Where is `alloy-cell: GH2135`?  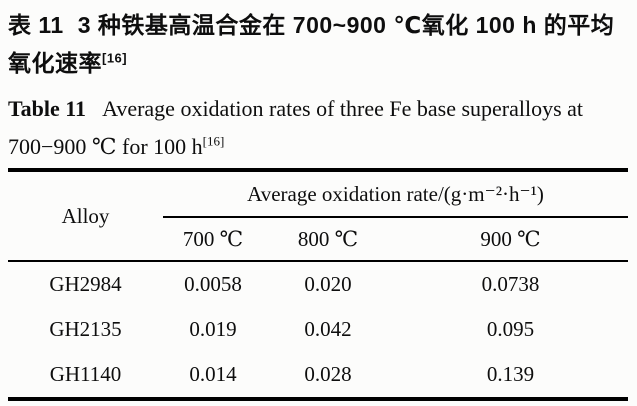
alloy-cell: GH2135 is located at coordinates (85, 329).